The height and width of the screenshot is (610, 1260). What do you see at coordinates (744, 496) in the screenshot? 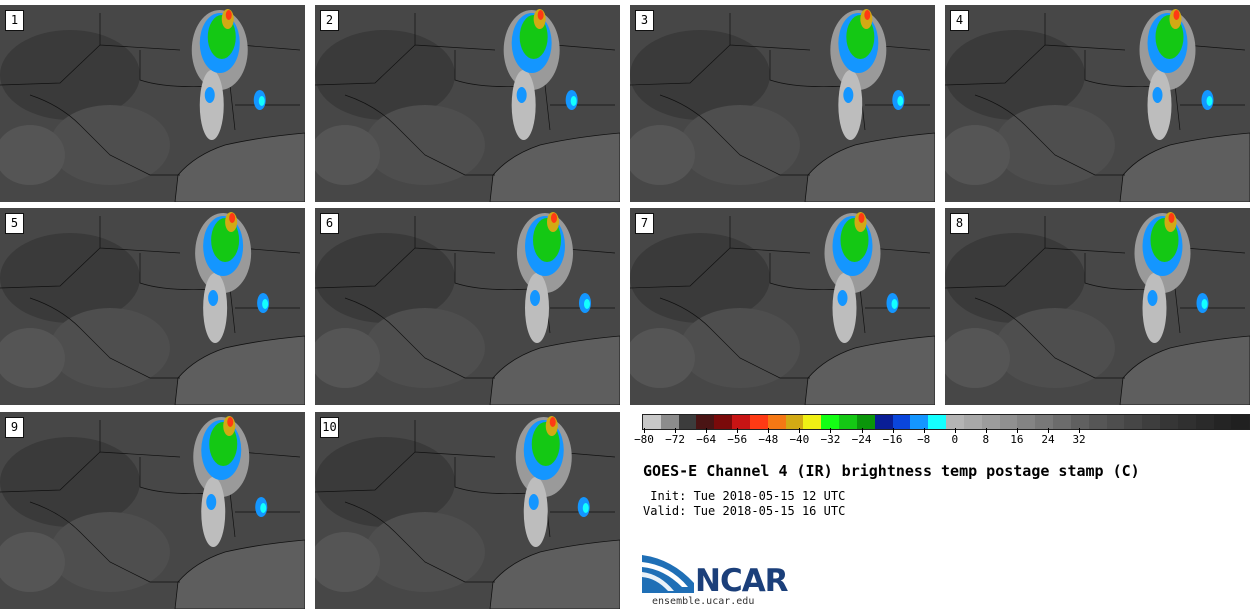
I see `init-time: Init: Tue 2018-05-15 12 UTC` at bounding box center [744, 496].